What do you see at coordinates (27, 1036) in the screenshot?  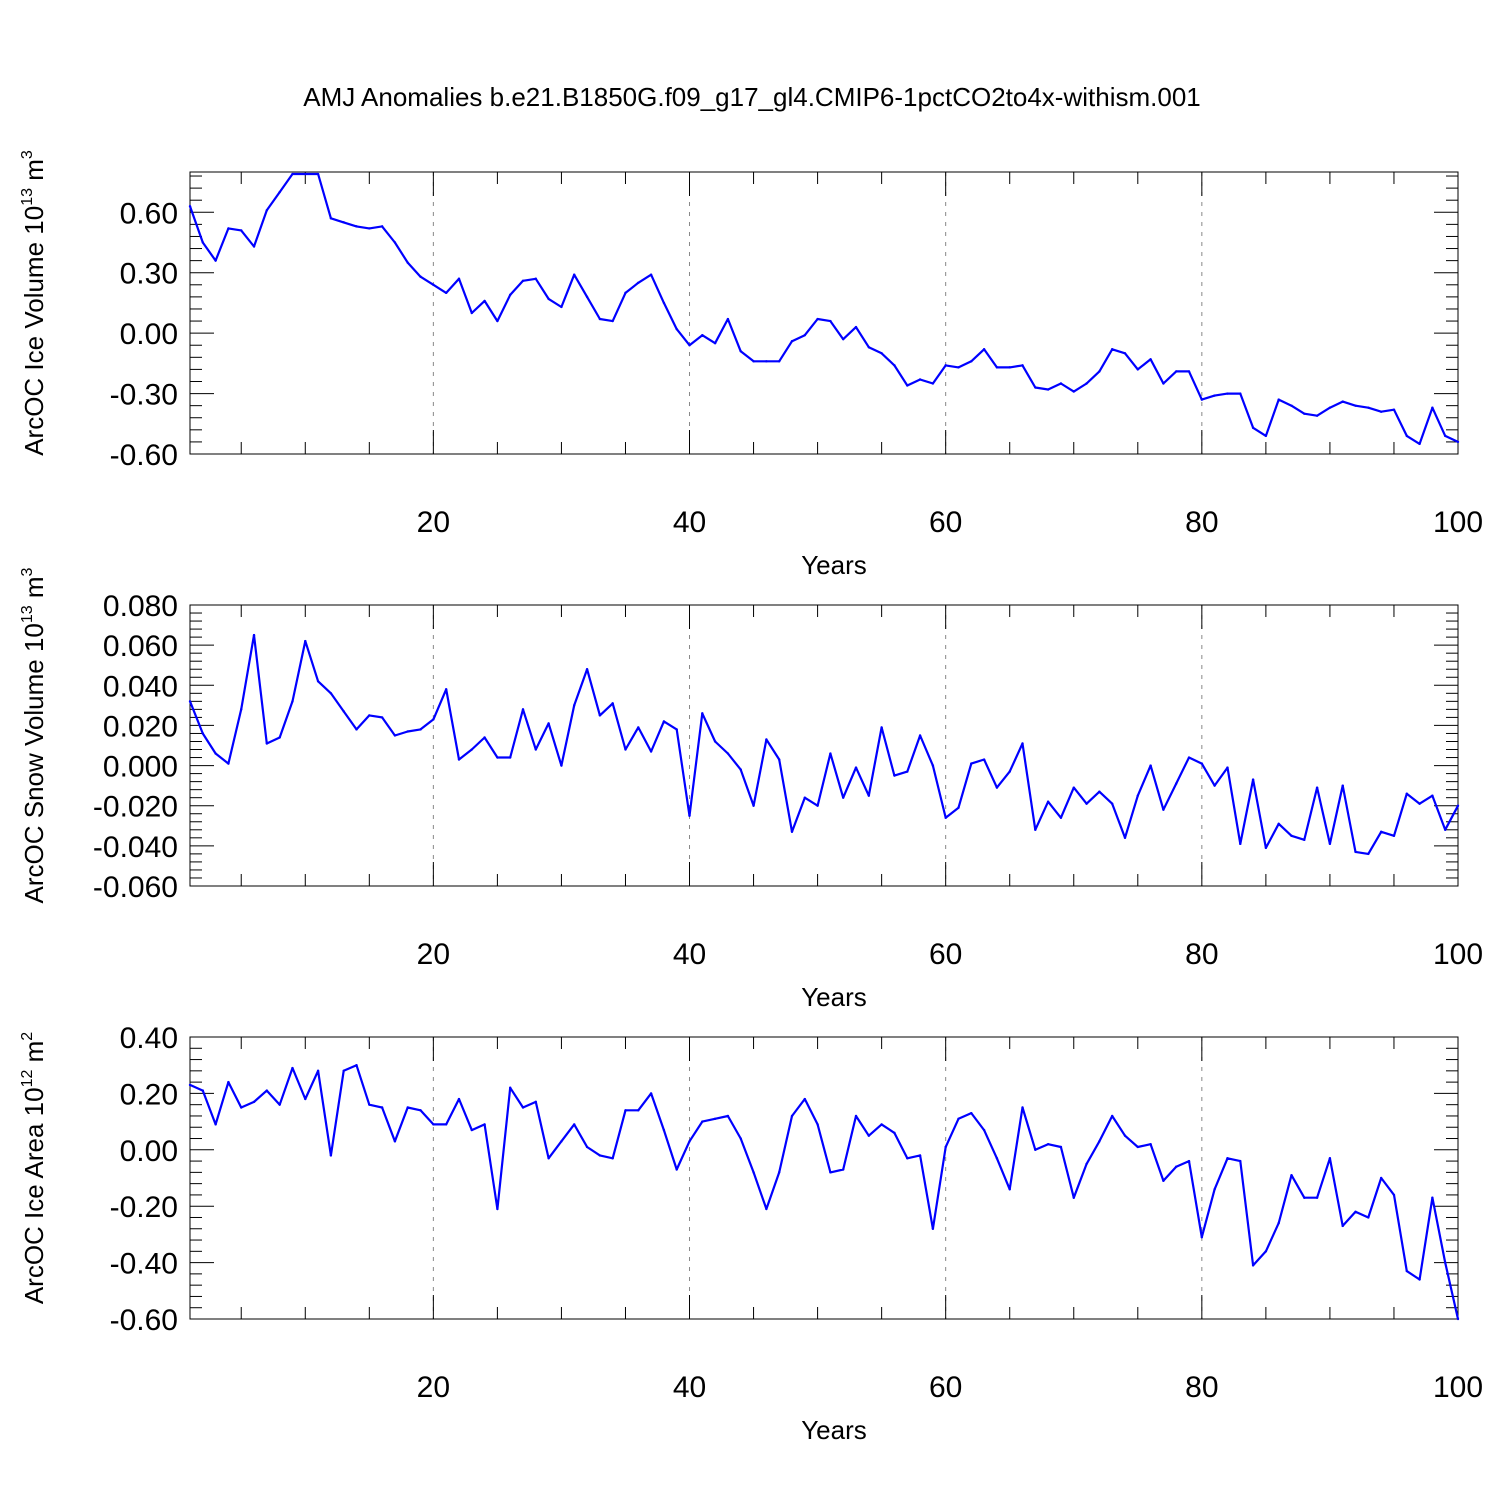 I see `y-label-unit-exponent: 2` at bounding box center [27, 1036].